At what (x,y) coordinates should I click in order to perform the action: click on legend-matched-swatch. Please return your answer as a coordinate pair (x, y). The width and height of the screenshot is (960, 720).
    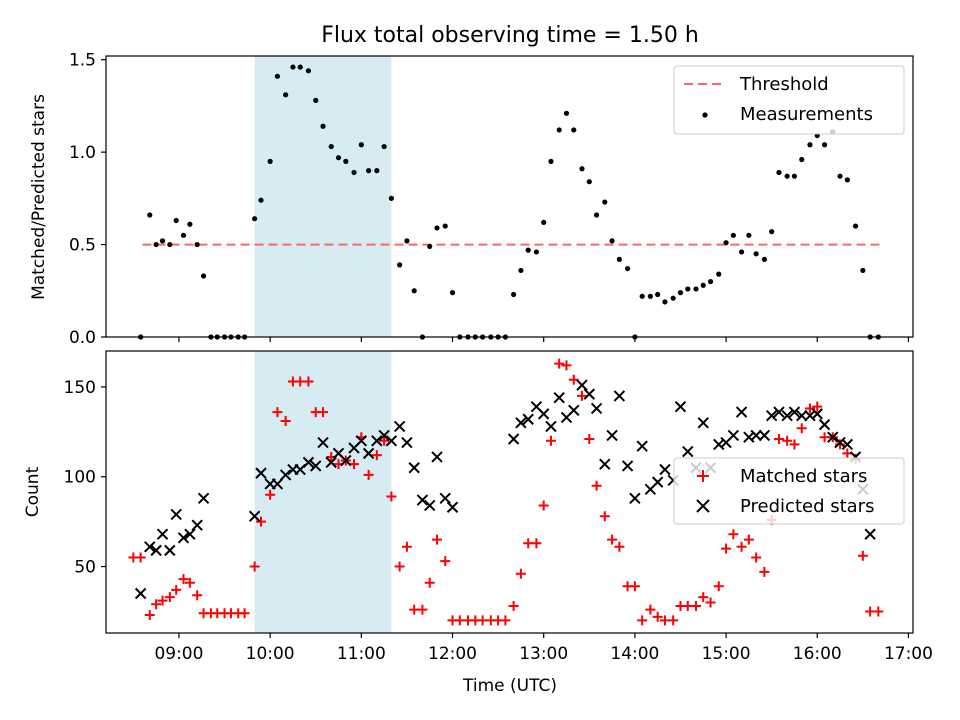
    Looking at the image, I should click on (703, 476).